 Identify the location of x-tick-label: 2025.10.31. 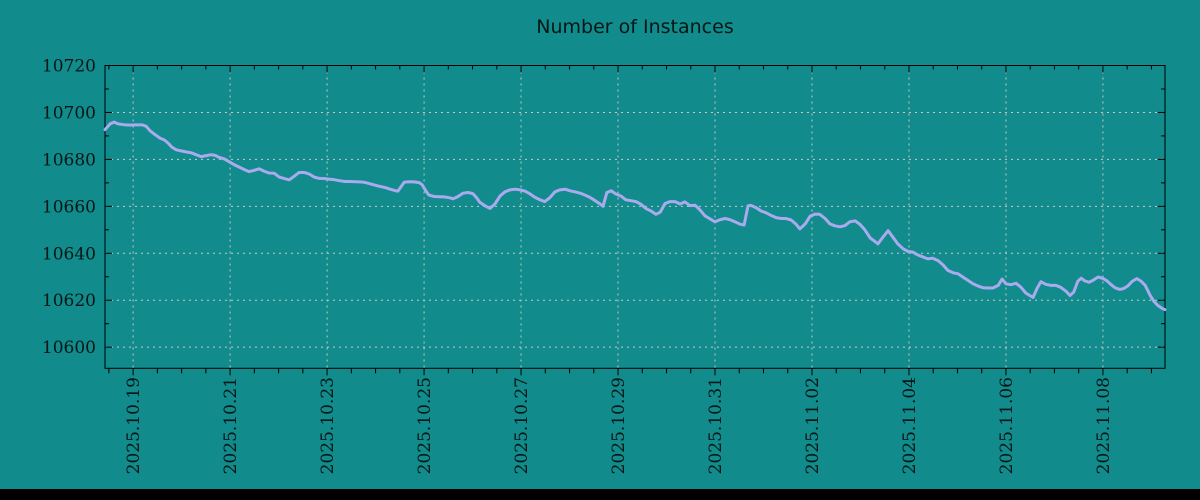
(716, 425).